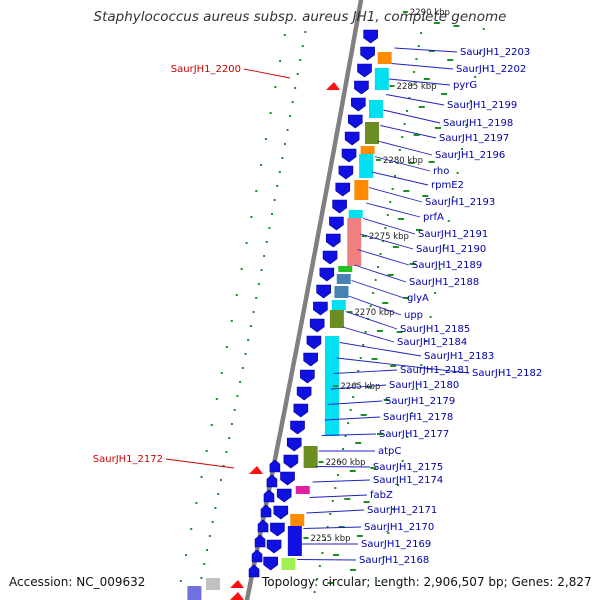 This screenshot has width=600, height=600. What do you see at coordinates (417, 87) in the screenshot?
I see `position-mark-label: 2285 kbp` at bounding box center [417, 87].